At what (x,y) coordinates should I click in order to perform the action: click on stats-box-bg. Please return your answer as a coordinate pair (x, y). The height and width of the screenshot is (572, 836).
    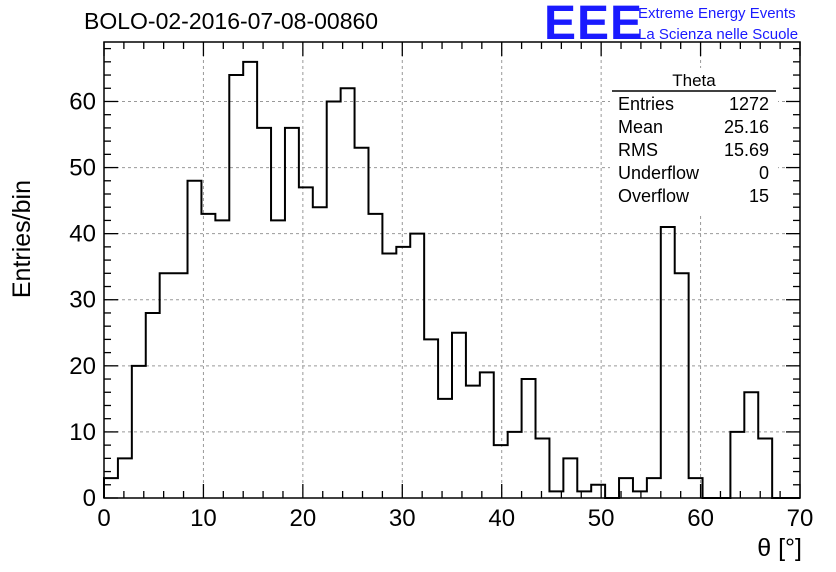
    Looking at the image, I should click on (694, 141).